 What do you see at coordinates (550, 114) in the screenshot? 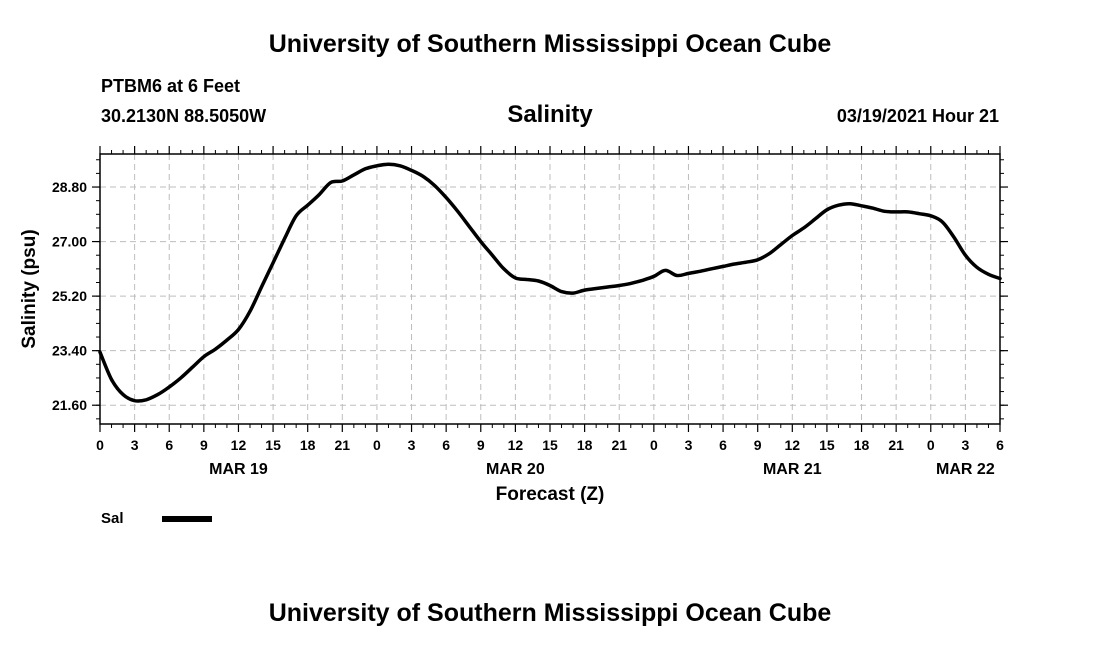
I see `chart-title: Salinity` at bounding box center [550, 114].